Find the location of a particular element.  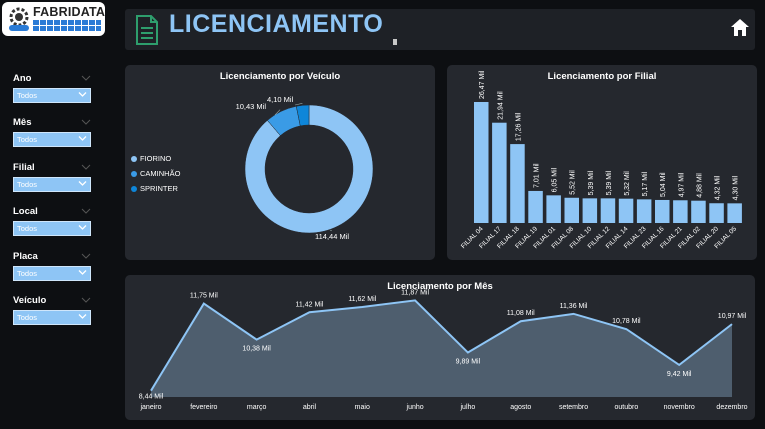

category-label: agosto is located at coordinates (520, 407).